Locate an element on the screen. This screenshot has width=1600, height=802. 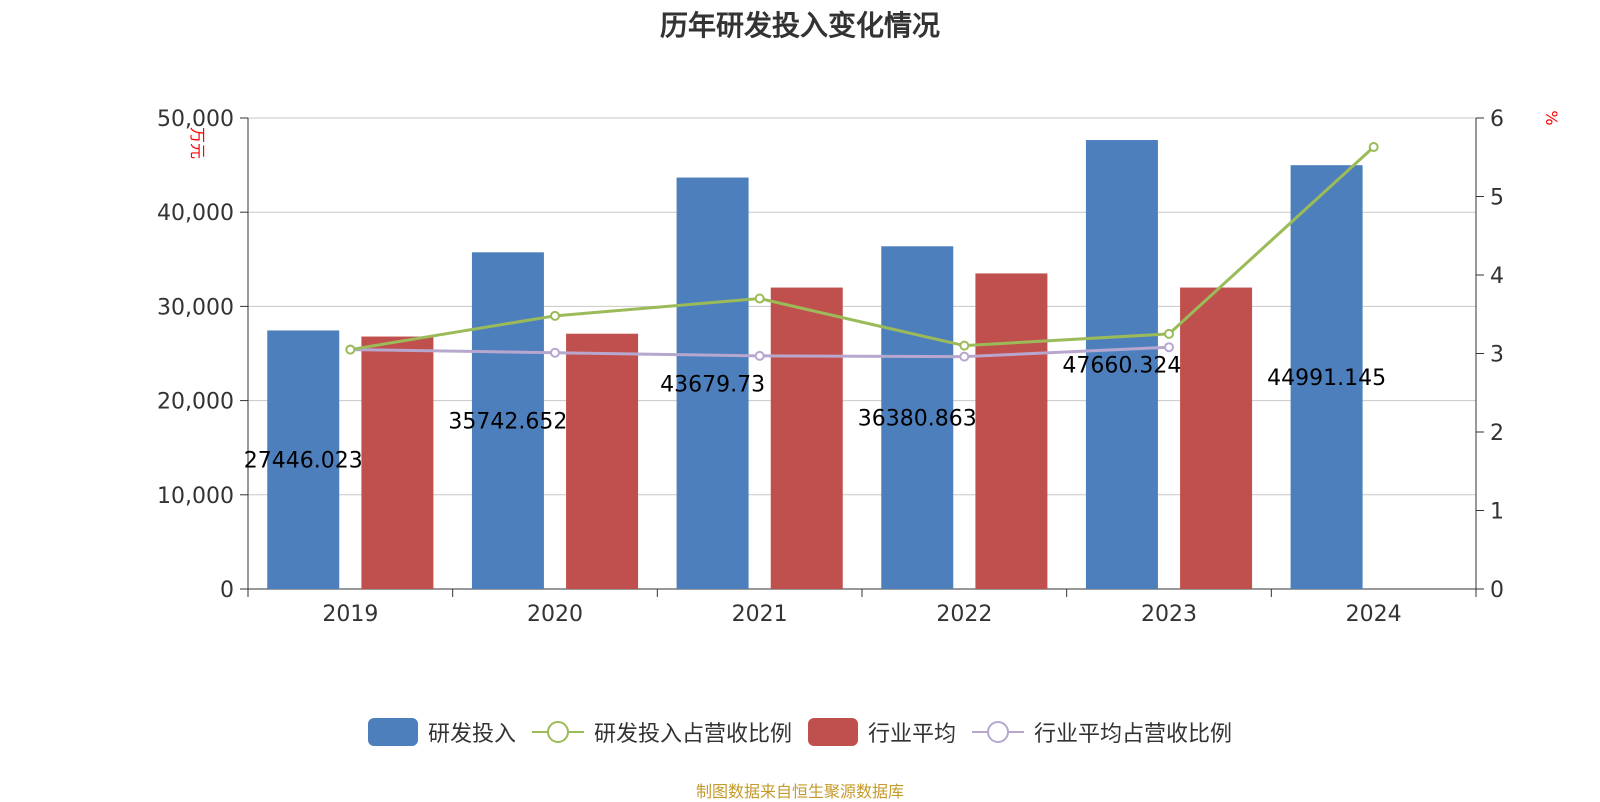
y-right-tick-label: 5 is located at coordinates (1497, 198).